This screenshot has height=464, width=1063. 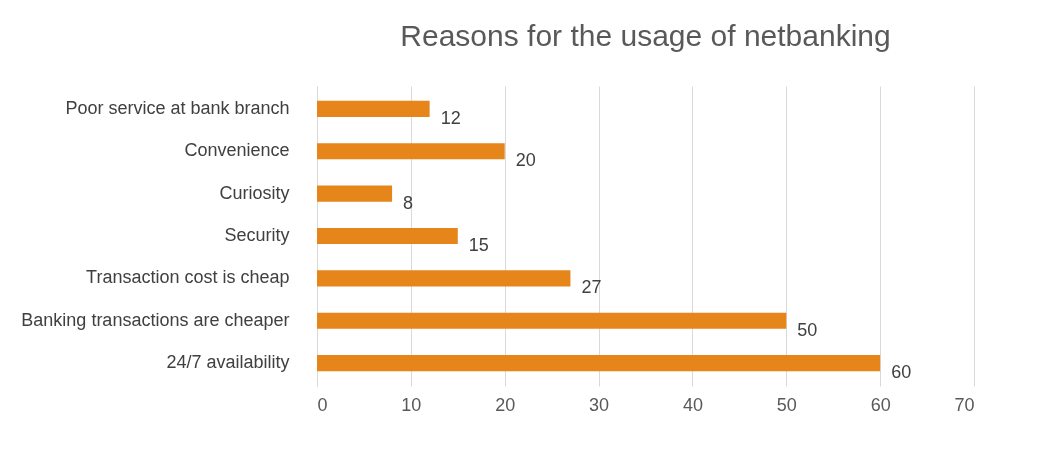 What do you see at coordinates (645, 35) in the screenshot?
I see `chart-title: Reasons for the usage of netbanking` at bounding box center [645, 35].